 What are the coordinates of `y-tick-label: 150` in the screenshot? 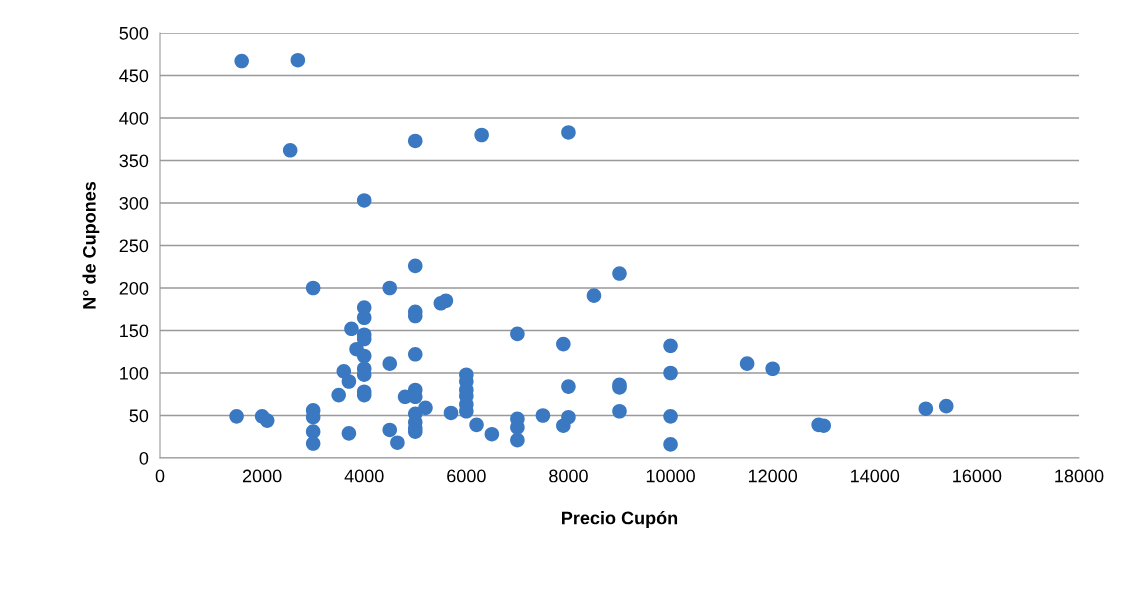 It's located at (134, 331).